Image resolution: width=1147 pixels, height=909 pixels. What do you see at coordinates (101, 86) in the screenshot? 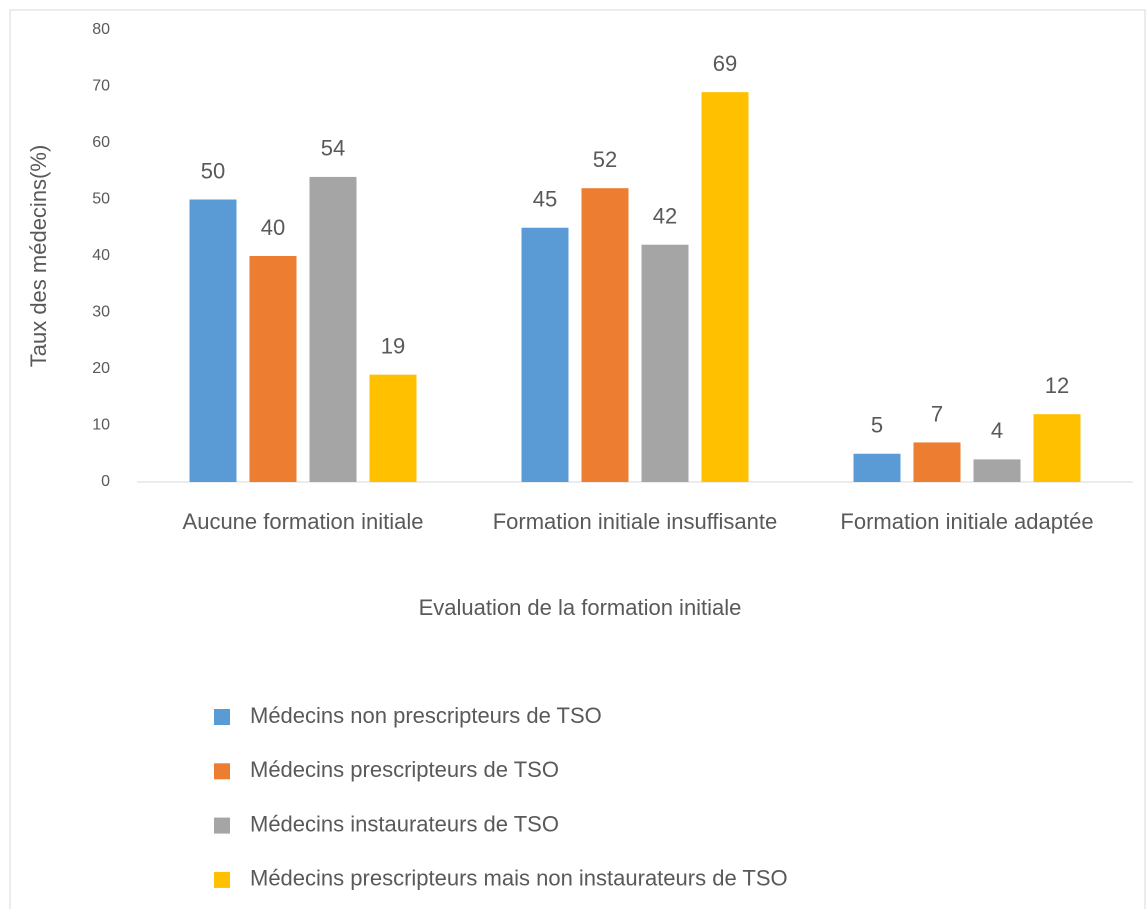
I see `y-tick-label: 70` at bounding box center [101, 86].